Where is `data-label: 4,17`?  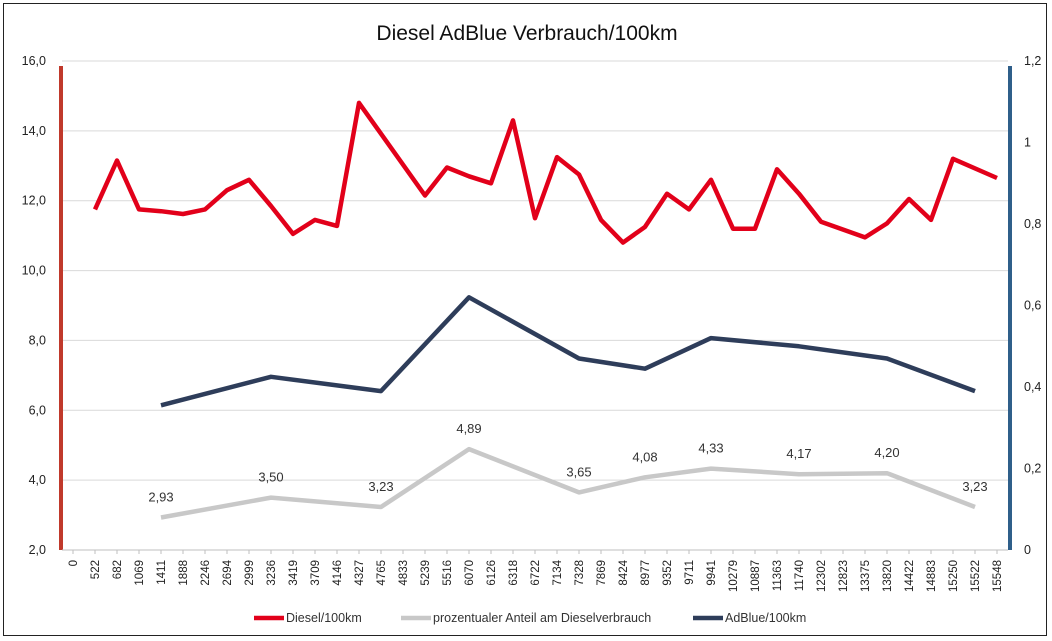
data-label: 4,17 is located at coordinates (798, 453).